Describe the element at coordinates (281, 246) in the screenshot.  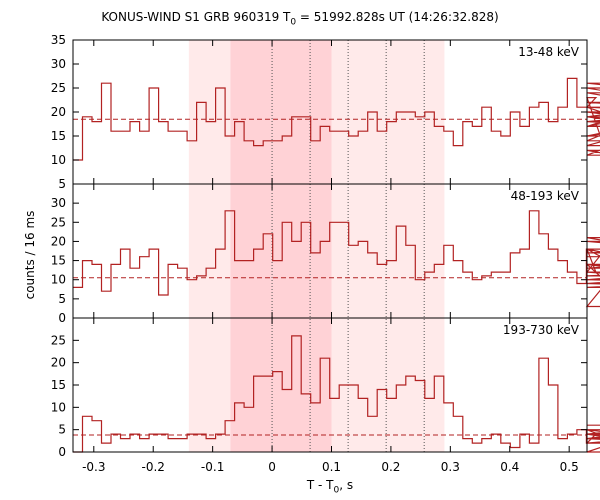
I see `shaded-interval-dark` at that location.